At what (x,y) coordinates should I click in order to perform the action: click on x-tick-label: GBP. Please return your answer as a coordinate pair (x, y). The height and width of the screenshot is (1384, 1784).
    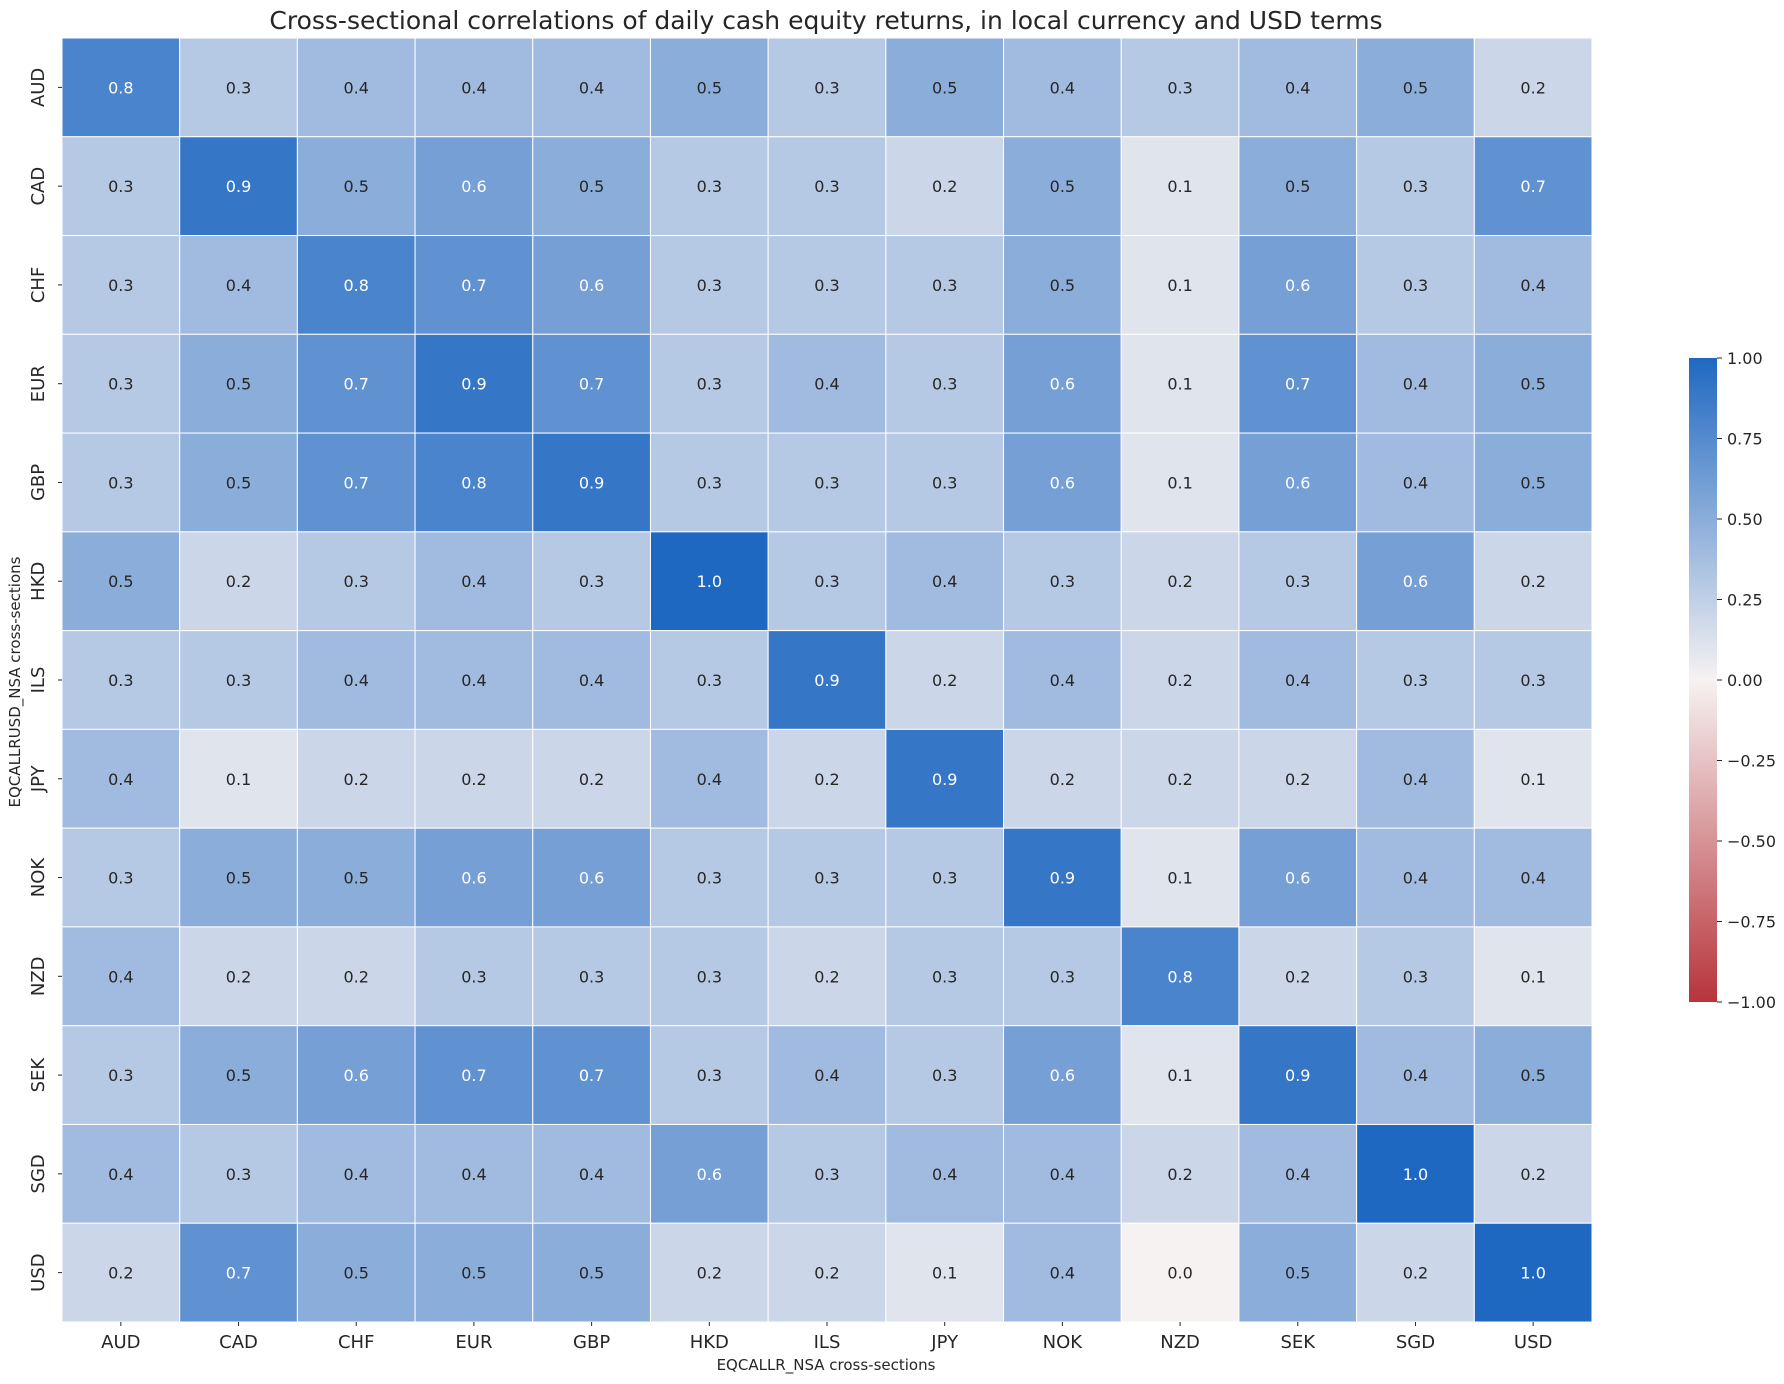
    Looking at the image, I should click on (591, 1342).